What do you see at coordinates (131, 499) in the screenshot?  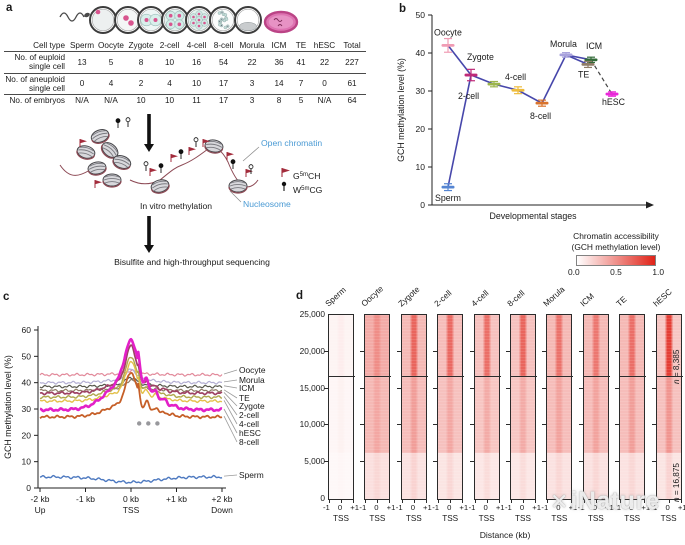 I see `x-tick-label: 0 kb` at bounding box center [131, 499].